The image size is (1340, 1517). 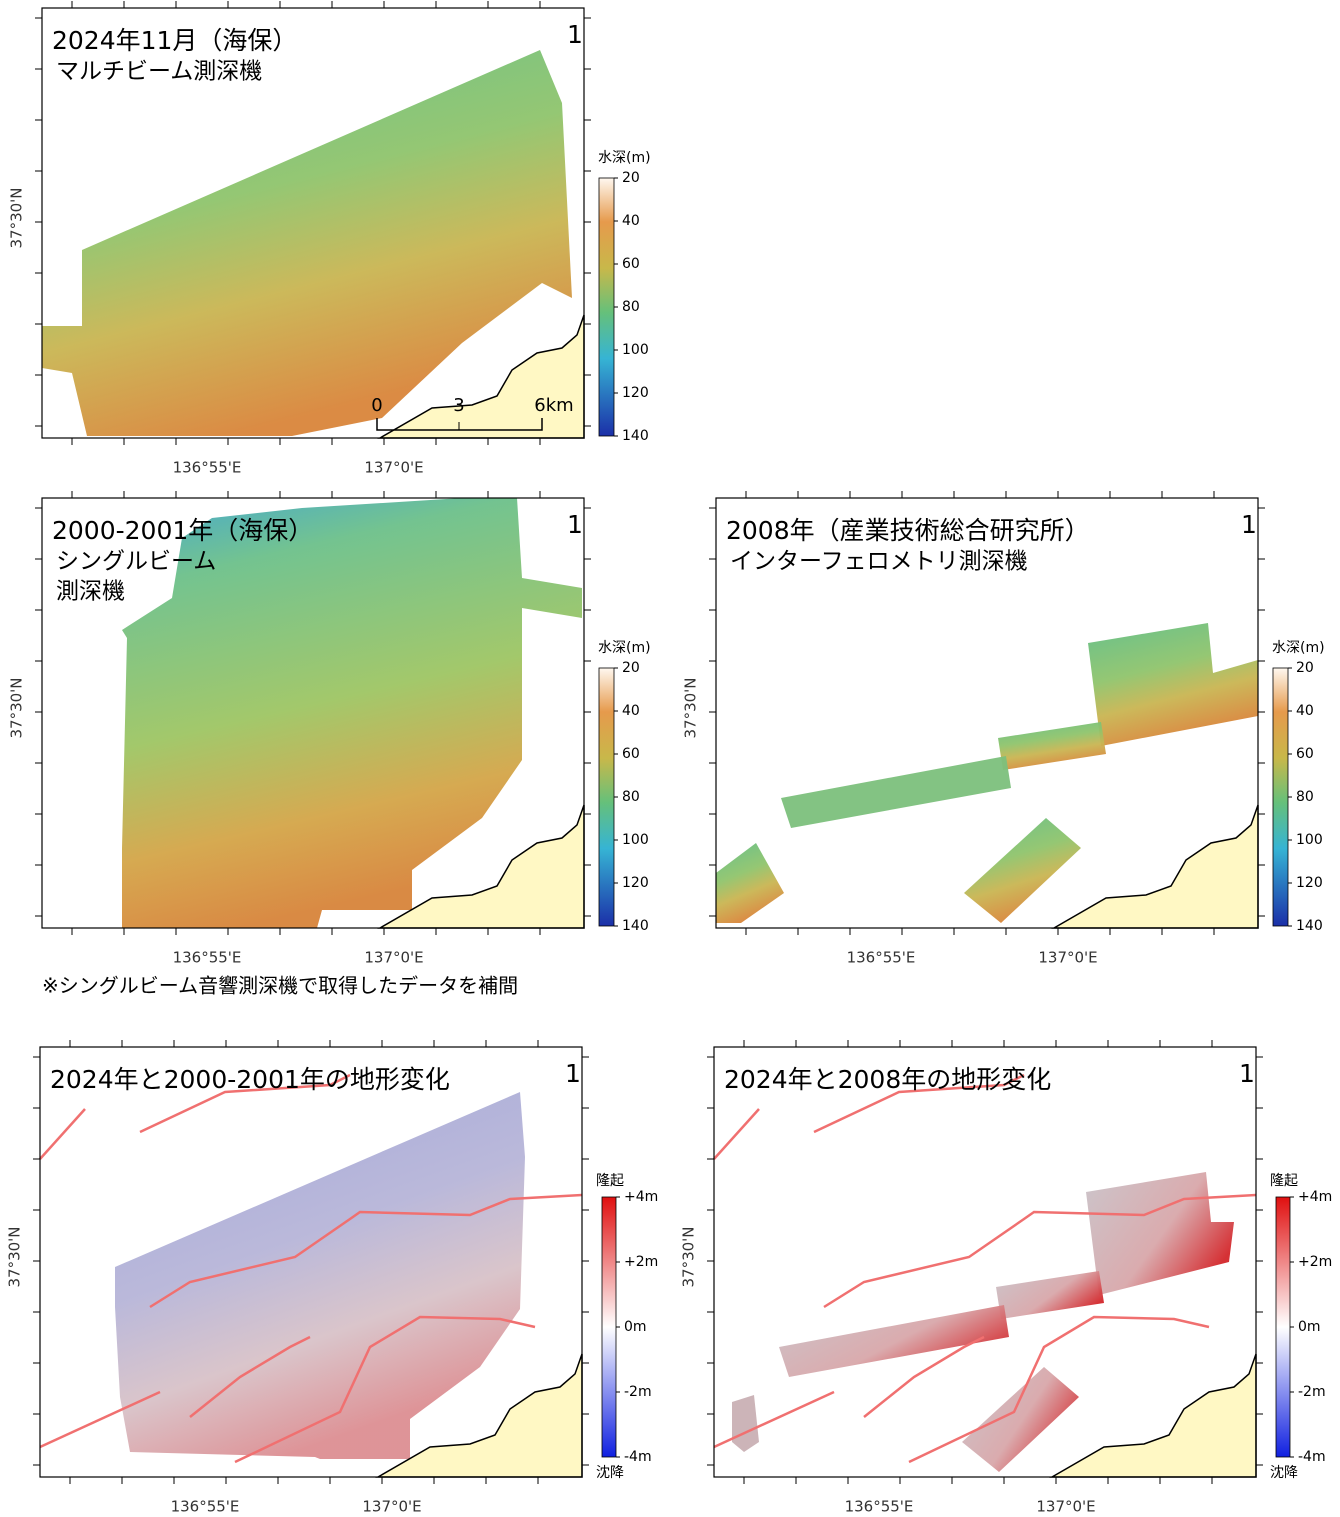 I want to click on note: ※シングルビーム音響測深機で取得したデータを補間, so click(x=280, y=986).